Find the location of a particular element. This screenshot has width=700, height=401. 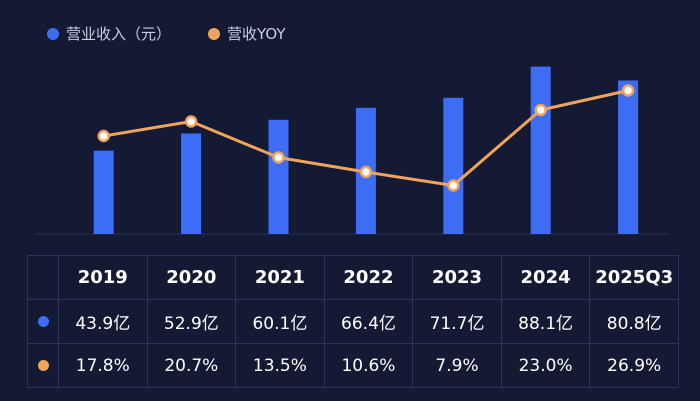

table-revenue-2024: 88.1亿 is located at coordinates (545, 321).